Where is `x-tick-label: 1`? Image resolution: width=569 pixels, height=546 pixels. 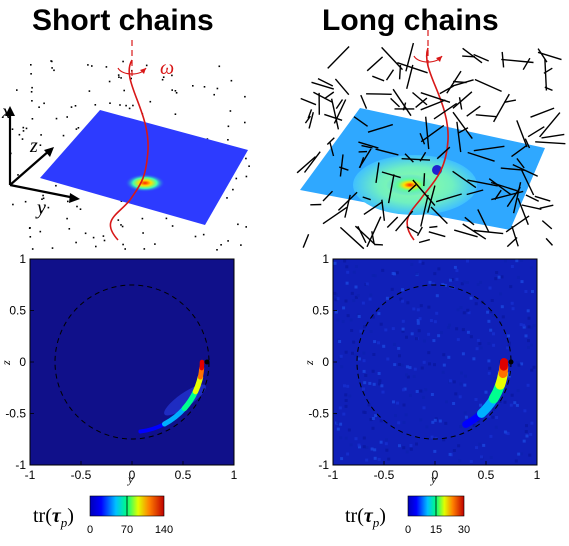
x-tick-label: 1 is located at coordinates (234, 475).